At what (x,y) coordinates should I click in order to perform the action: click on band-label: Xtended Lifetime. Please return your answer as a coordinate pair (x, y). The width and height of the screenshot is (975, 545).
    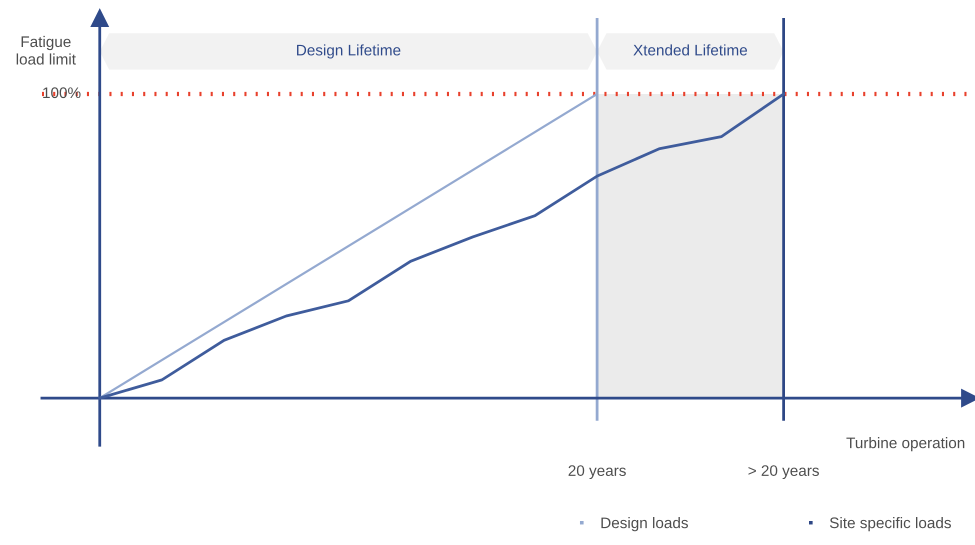
    Looking at the image, I should click on (690, 50).